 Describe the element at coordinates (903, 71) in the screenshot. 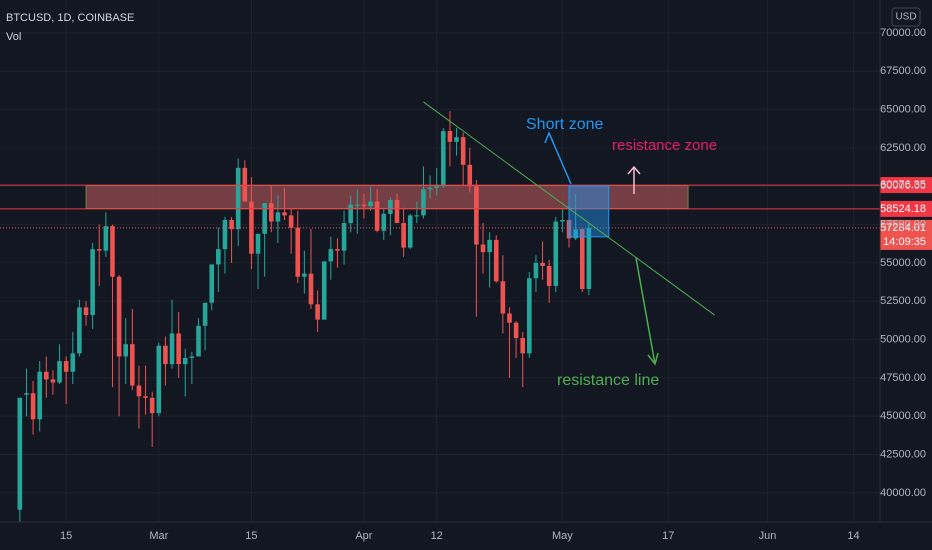

I see `y-tick-label: 67500.00` at that location.